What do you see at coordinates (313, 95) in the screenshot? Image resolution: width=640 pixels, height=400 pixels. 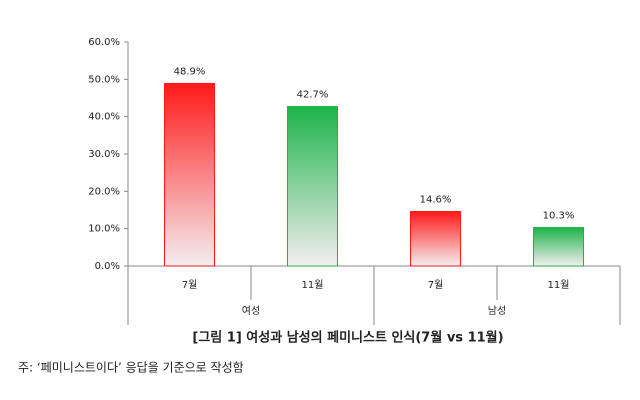 I see `value-label: 42.7%` at bounding box center [313, 95].